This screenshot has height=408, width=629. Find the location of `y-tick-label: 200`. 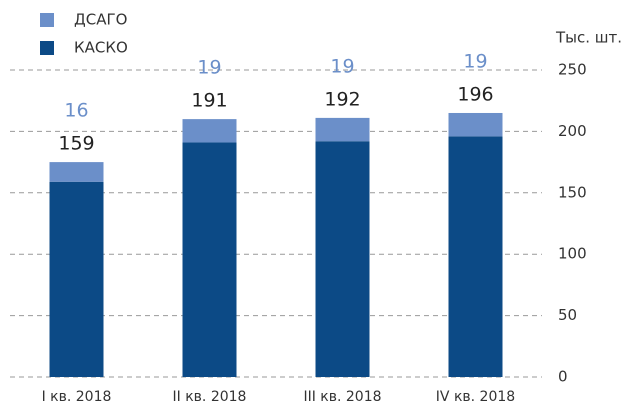

y-tick-label: 200 is located at coordinates (572, 131).